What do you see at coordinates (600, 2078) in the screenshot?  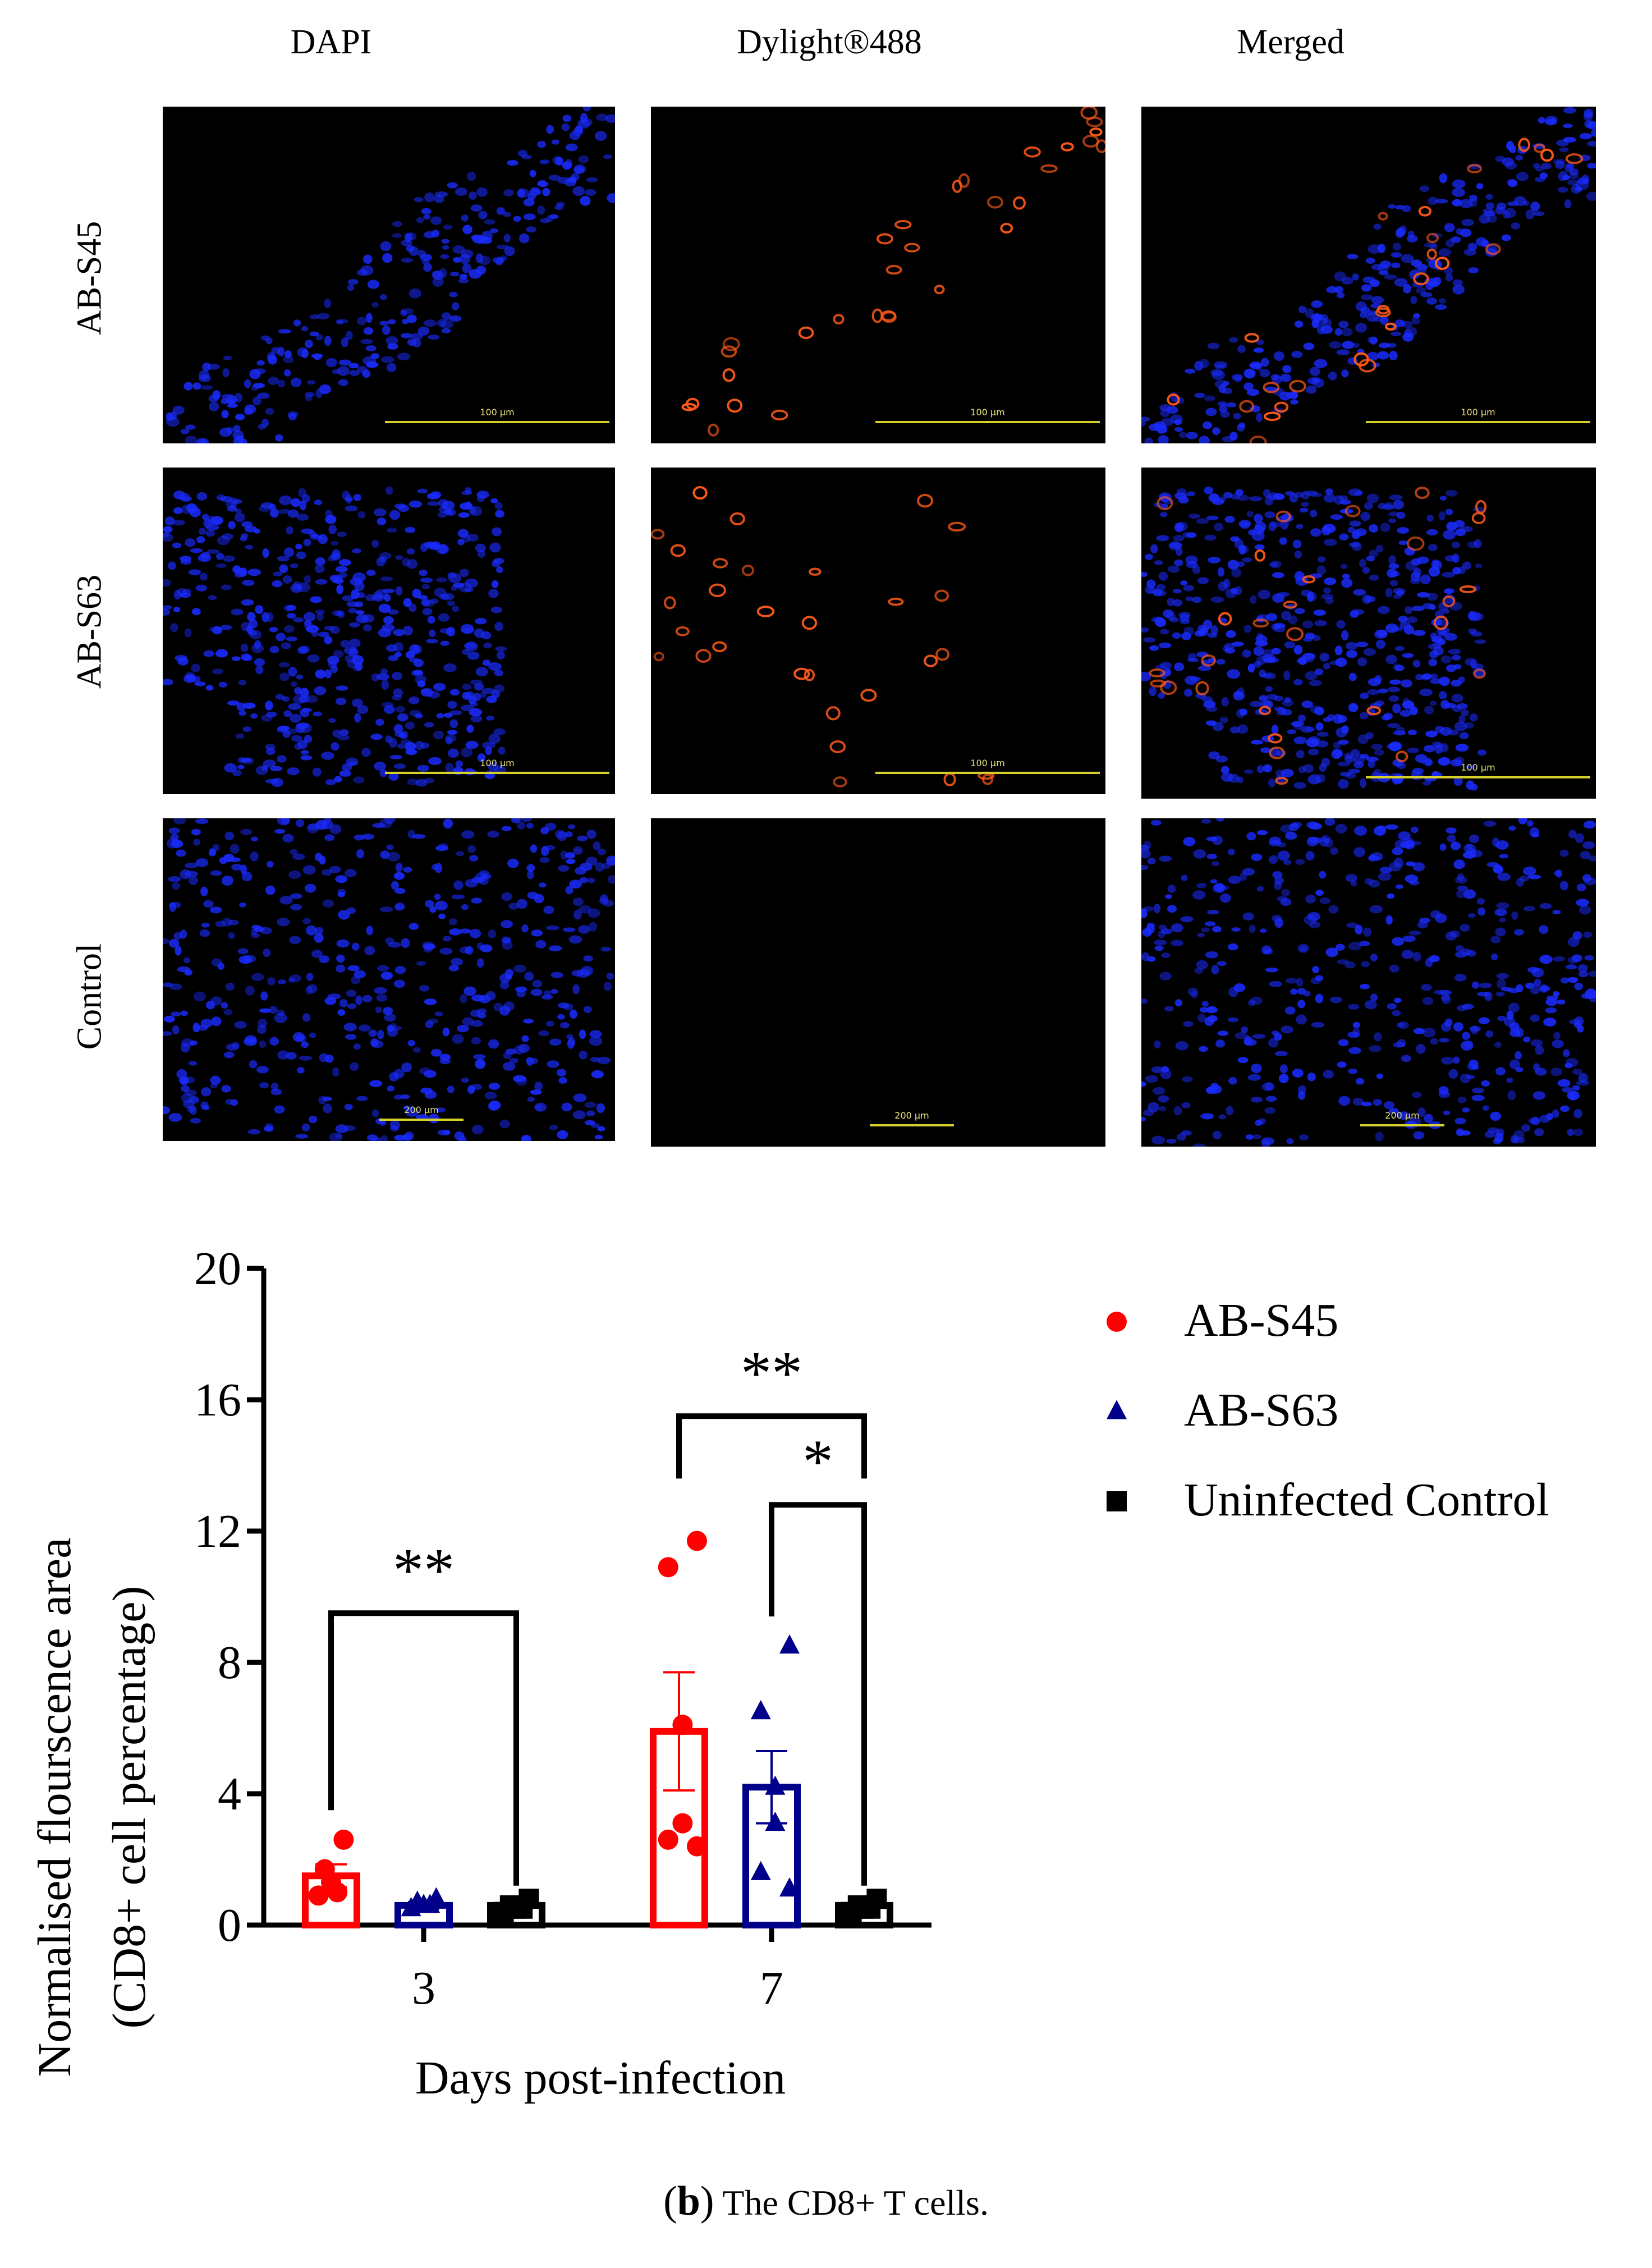 I see `x-axis-label: Days post-infection` at bounding box center [600, 2078].